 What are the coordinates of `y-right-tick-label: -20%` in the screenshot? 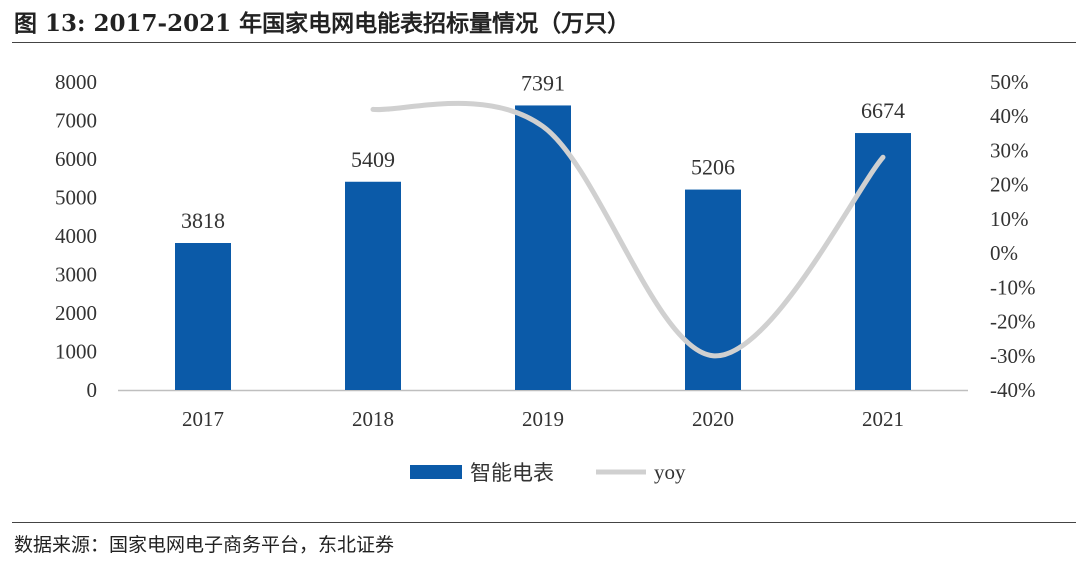 It's located at (1013, 322).